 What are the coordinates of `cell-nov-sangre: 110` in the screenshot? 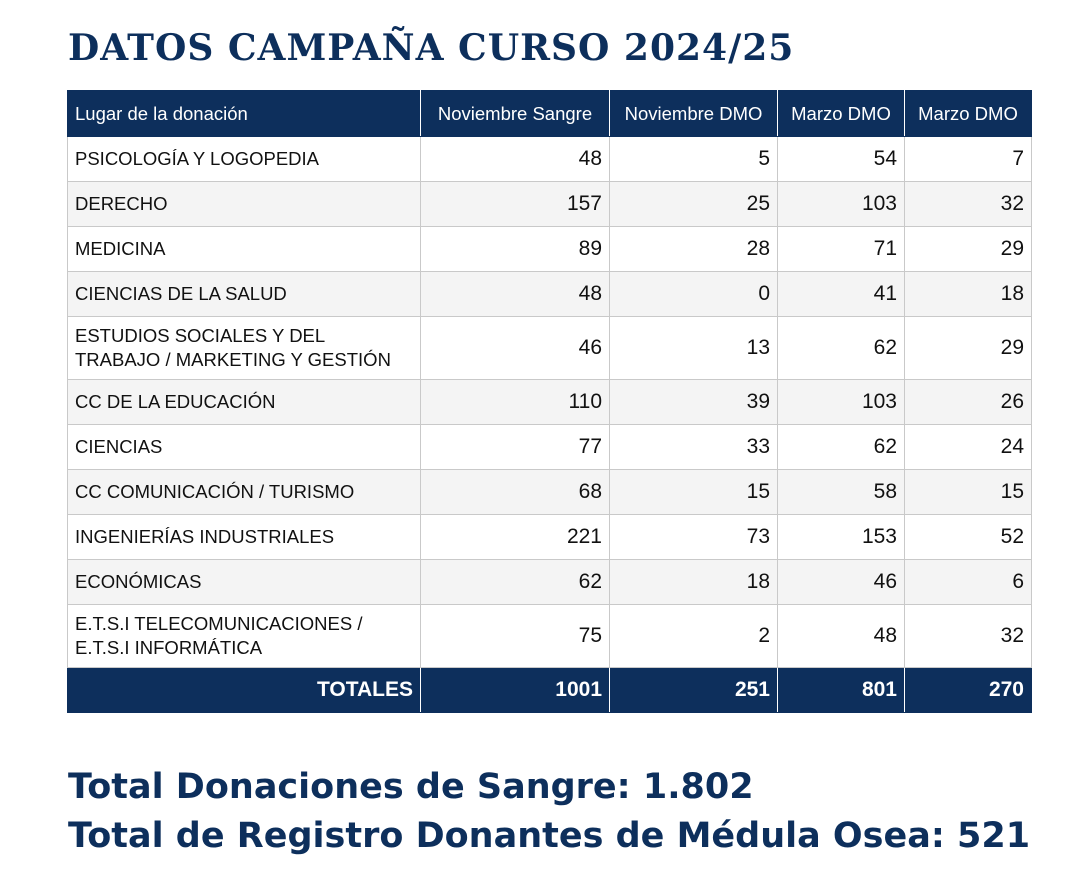 It's located at (515, 402).